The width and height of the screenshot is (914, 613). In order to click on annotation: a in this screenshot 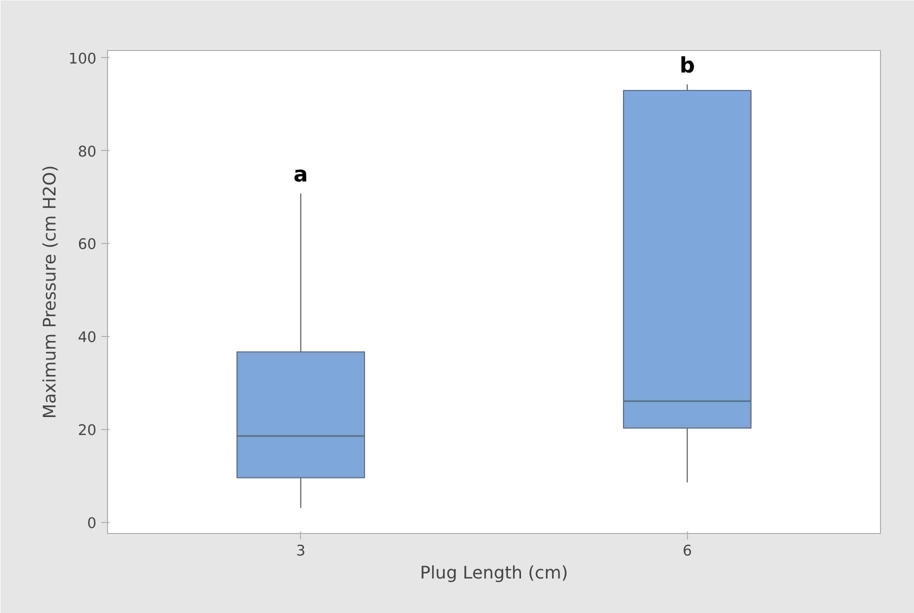, I will do `click(301, 175)`.